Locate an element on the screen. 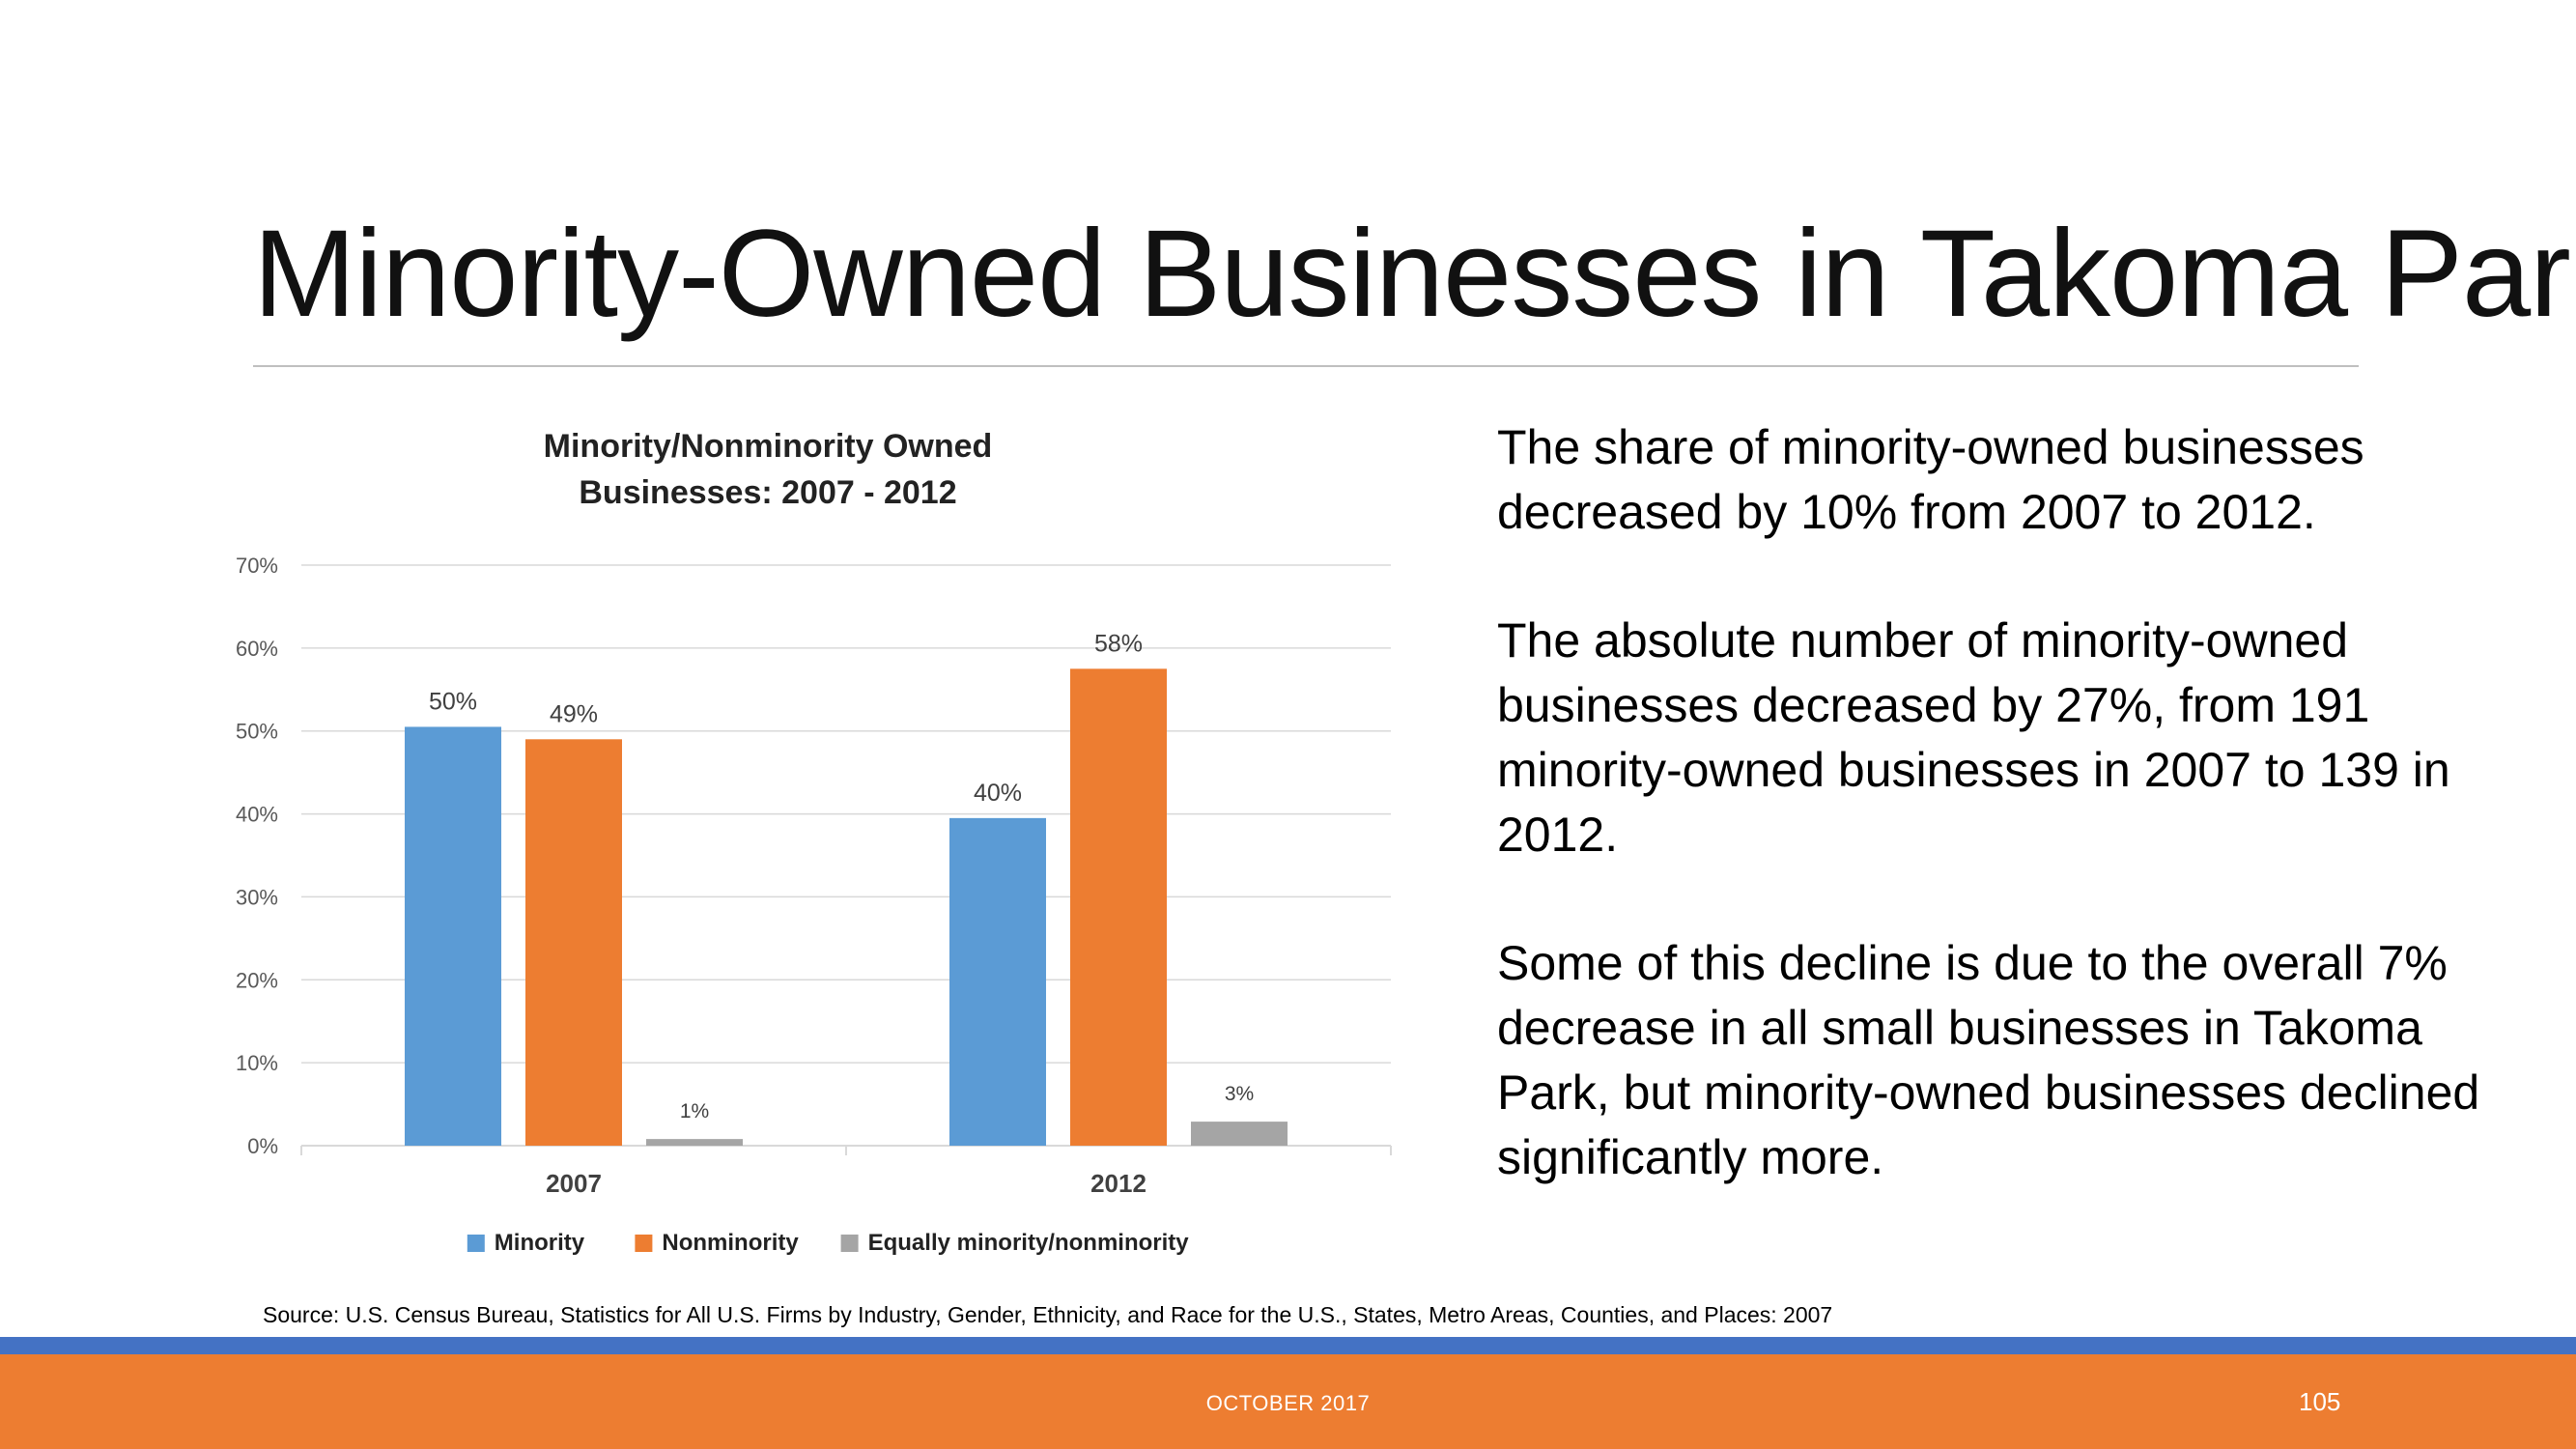  y-tick-label-10: 10% is located at coordinates (257, 1063).